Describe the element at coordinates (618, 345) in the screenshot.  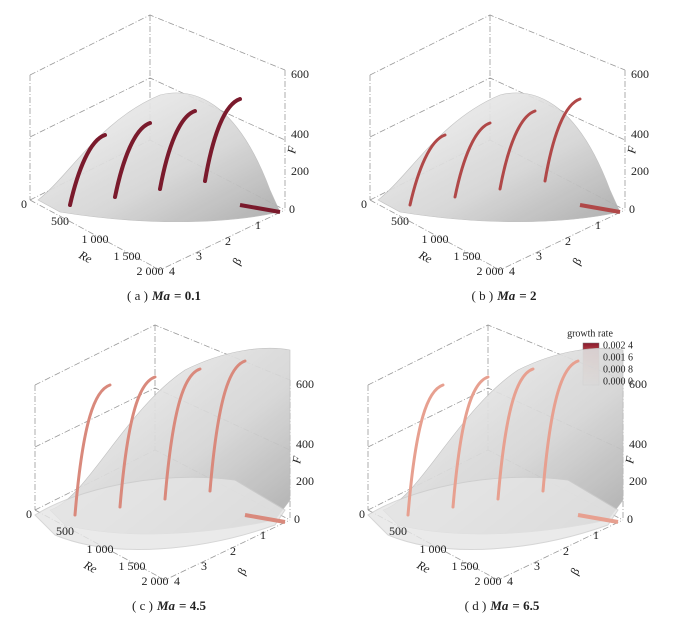
I see `colorbar-tick-label: 0.002 4` at that location.